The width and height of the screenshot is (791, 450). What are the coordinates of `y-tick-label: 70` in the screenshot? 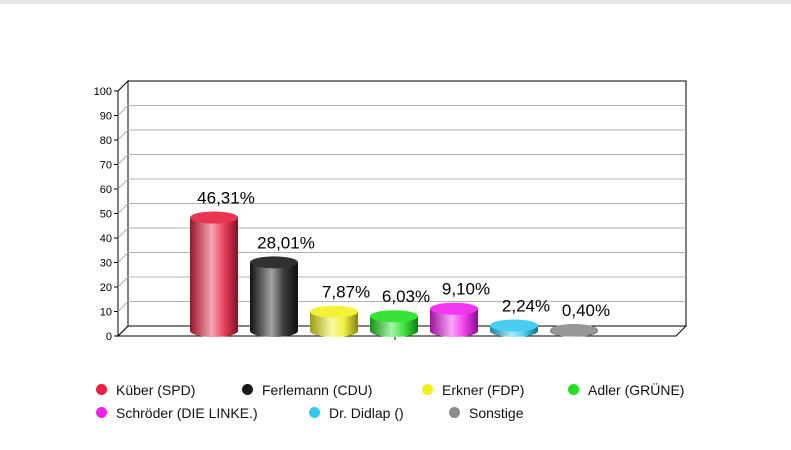 It's located at (106, 166).